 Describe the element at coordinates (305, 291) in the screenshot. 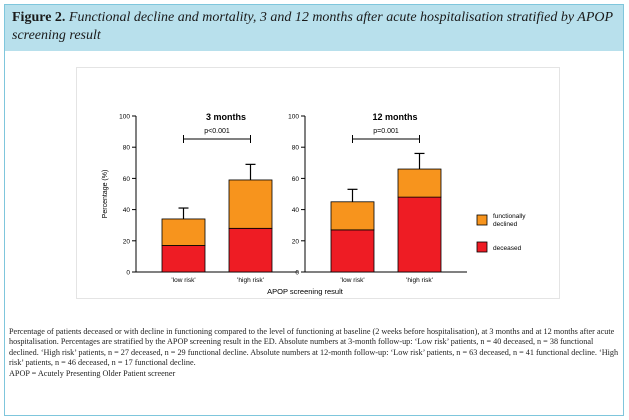

I see `x-axis-label: APOP screening result` at that location.